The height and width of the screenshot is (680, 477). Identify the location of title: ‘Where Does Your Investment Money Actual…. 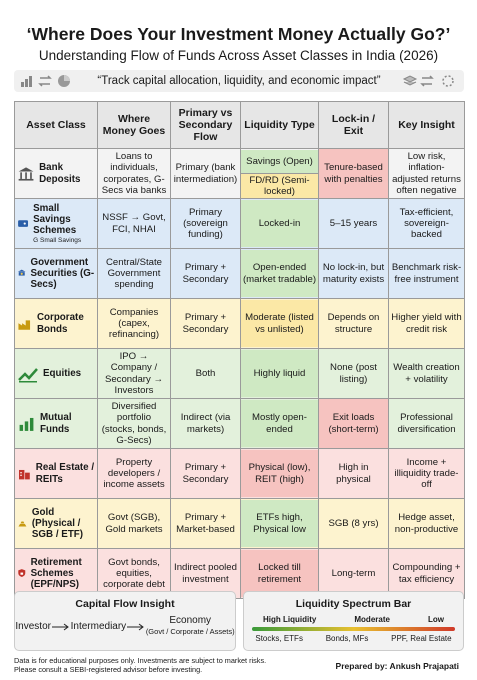
(238, 34).